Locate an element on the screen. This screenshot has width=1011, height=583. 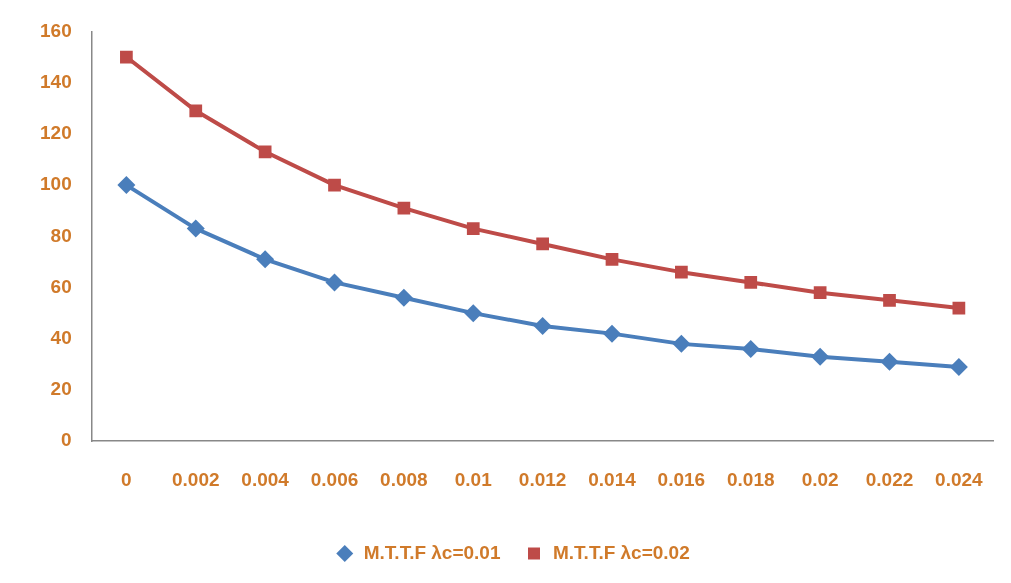
x-tick-label: 0.016 is located at coordinates (681, 479).